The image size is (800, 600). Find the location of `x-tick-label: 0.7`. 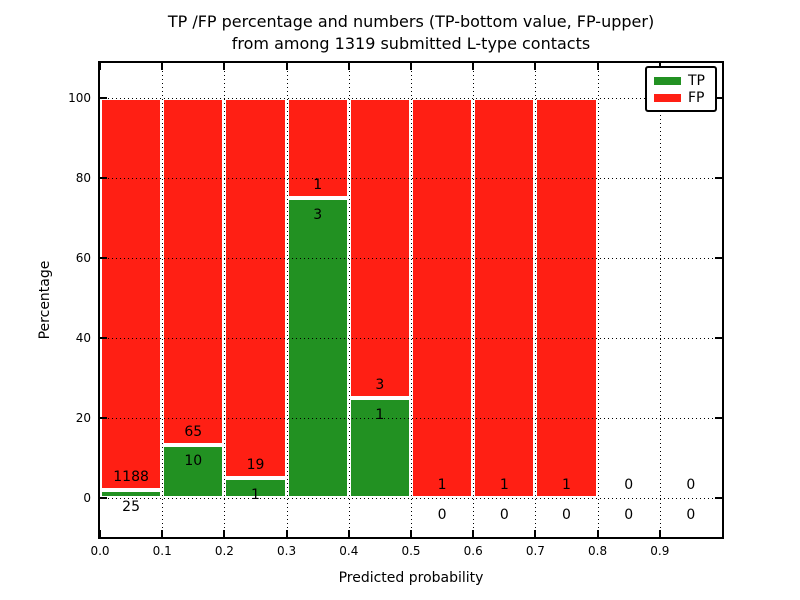

x-tick-label: 0.7 is located at coordinates (535, 551).